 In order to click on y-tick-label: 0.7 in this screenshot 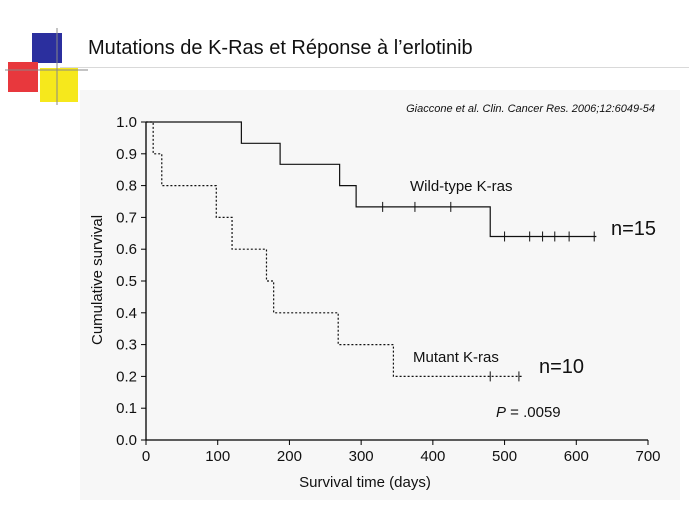, I will do `click(126, 217)`.